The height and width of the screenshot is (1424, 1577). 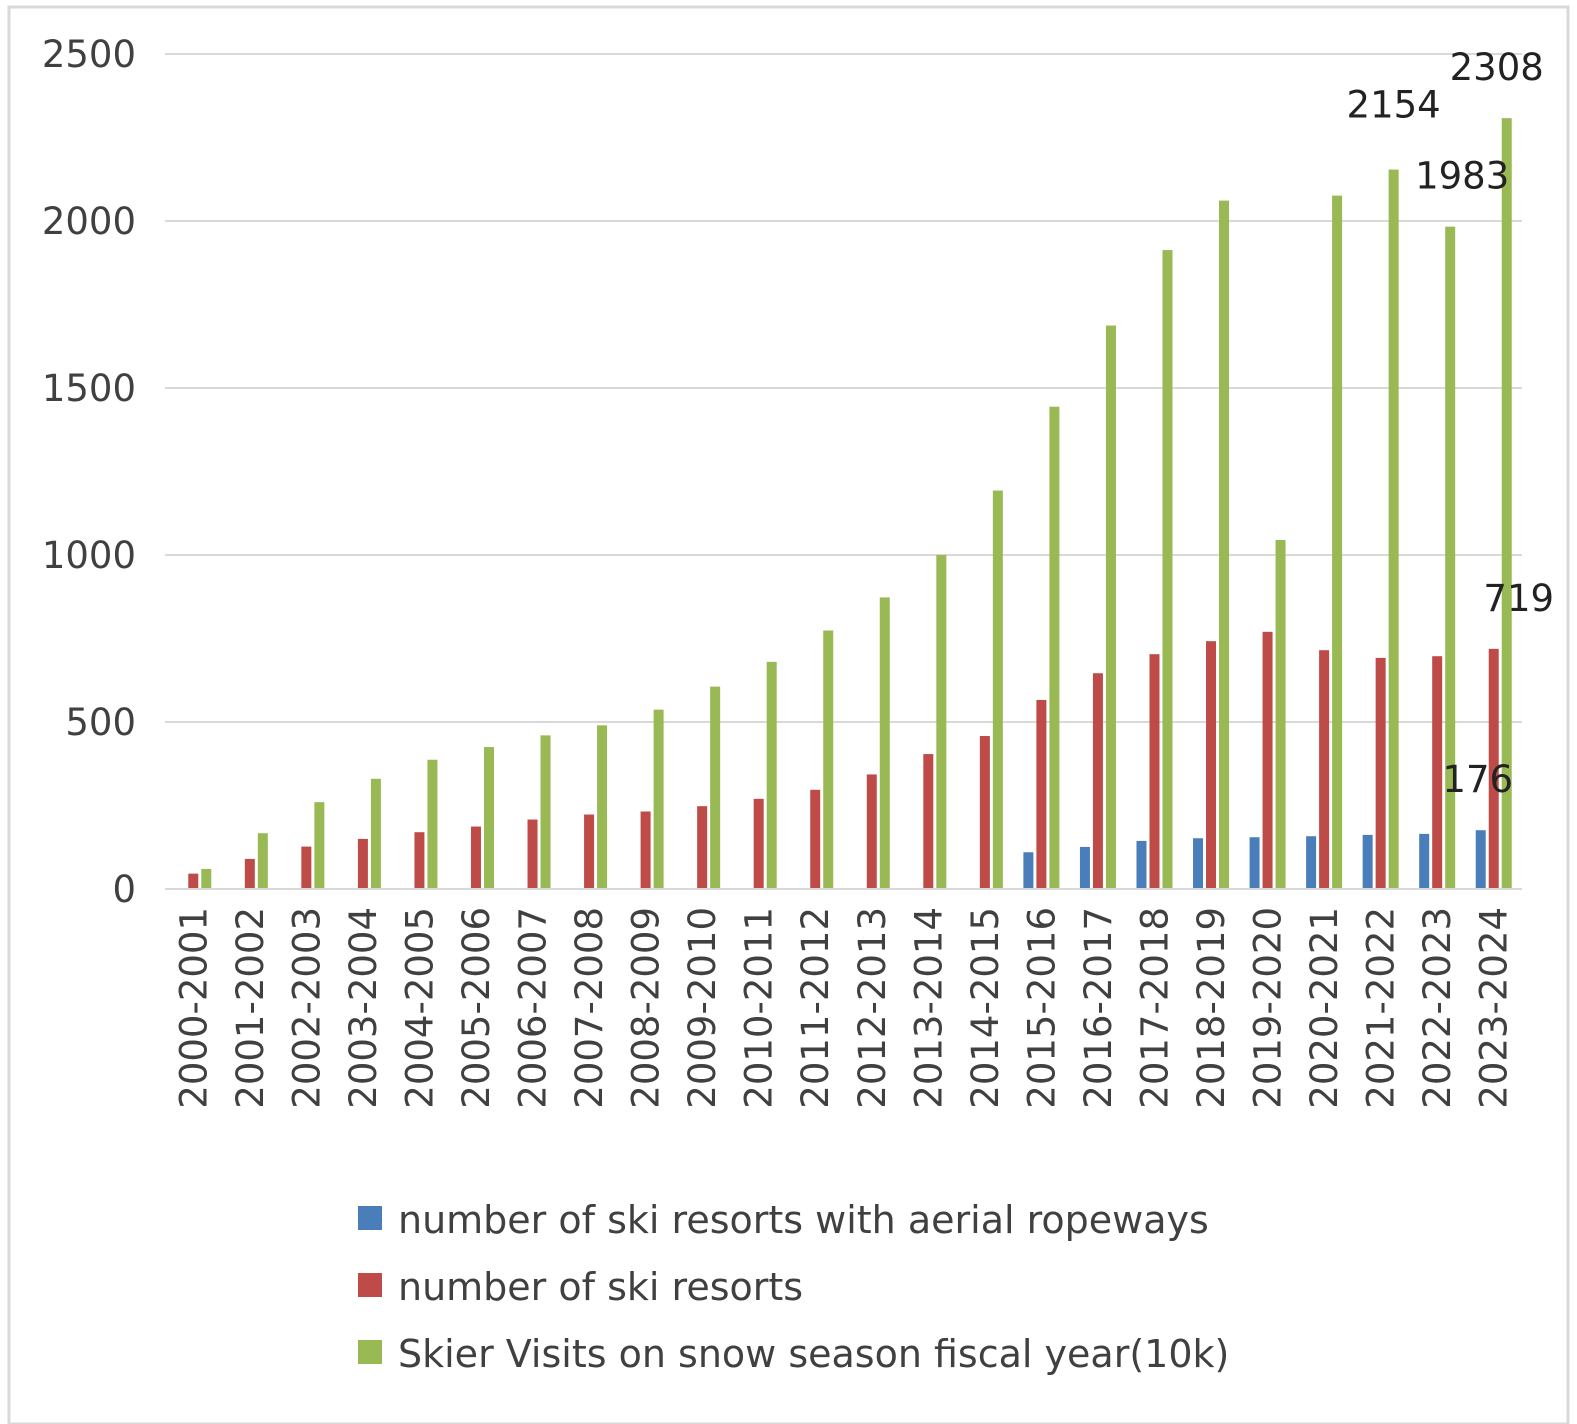 What do you see at coordinates (89, 221) in the screenshot?
I see `y-tick-label: 2000` at bounding box center [89, 221].